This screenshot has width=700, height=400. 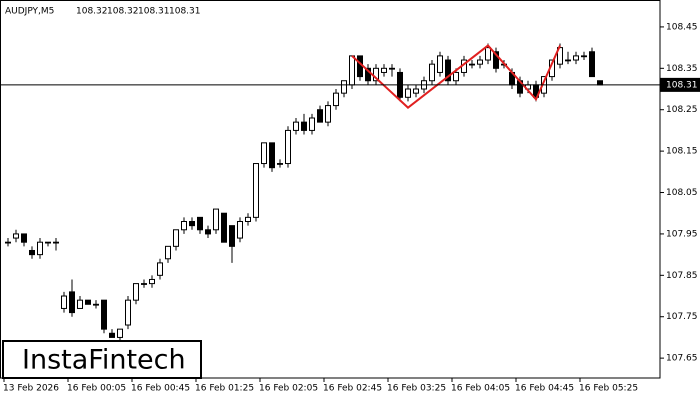 What do you see at coordinates (288, 389) in the screenshot?
I see `x-tick-label: 16 Feb 02:05` at bounding box center [288, 389].